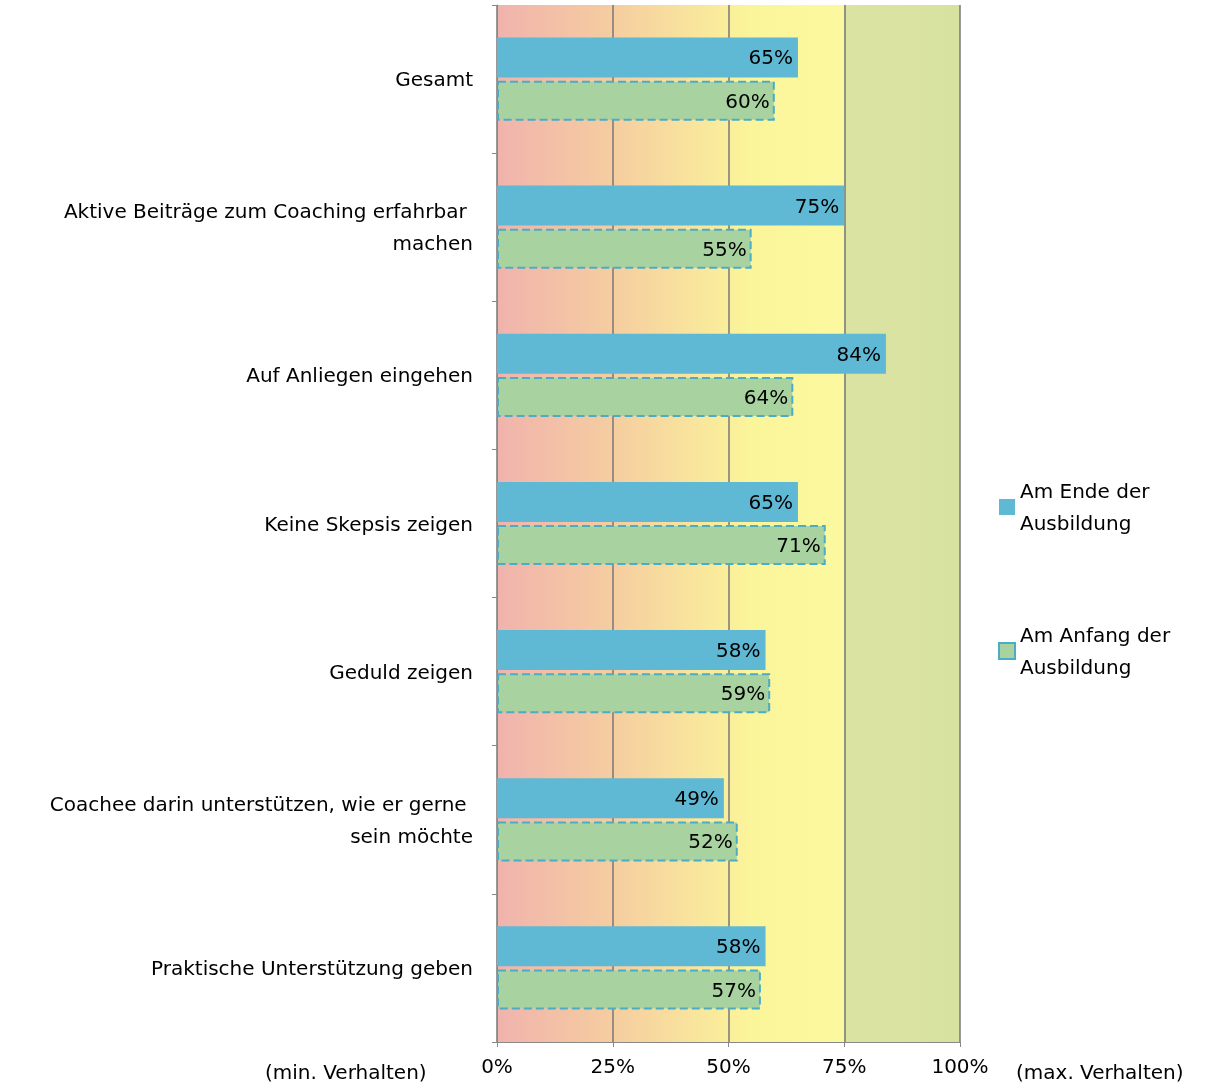 Image resolution: width=1215 pixels, height=1092 pixels. What do you see at coordinates (368, 523) in the screenshot?
I see `y-tick-label: Keine Skepsis zeigen` at bounding box center [368, 523].